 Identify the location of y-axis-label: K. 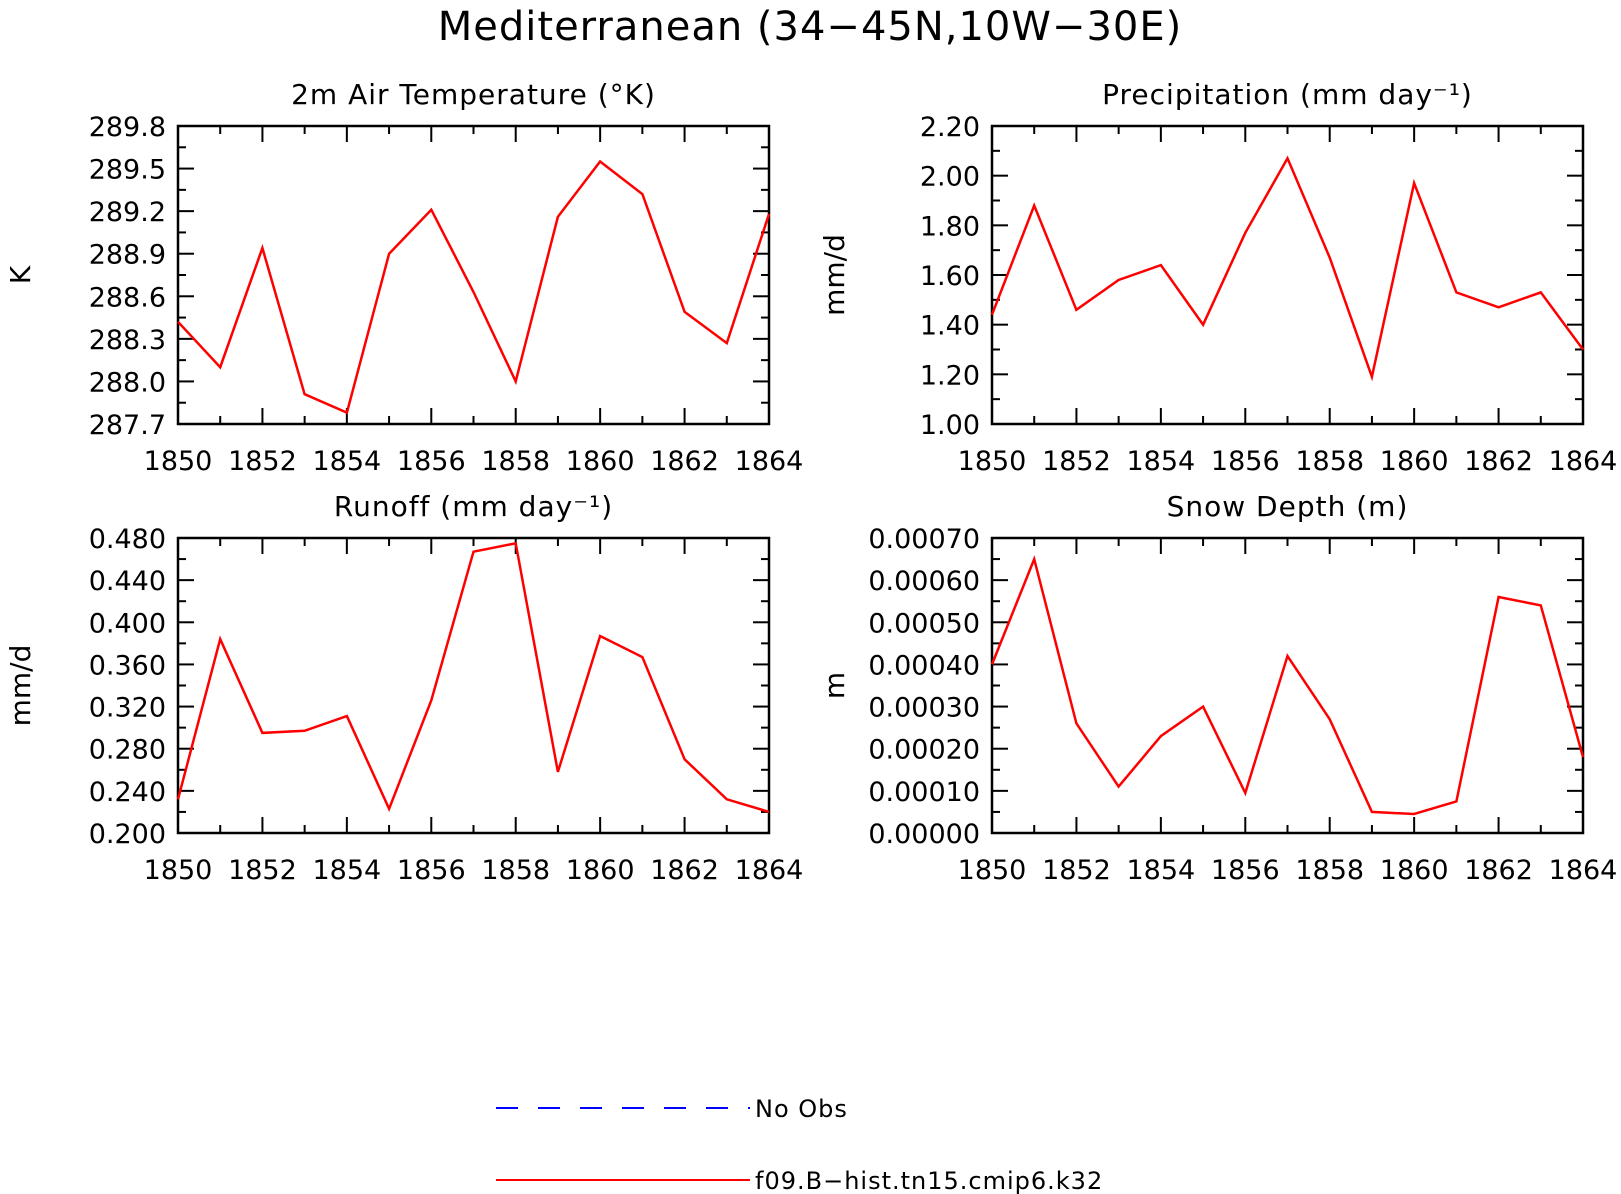
(20, 274).